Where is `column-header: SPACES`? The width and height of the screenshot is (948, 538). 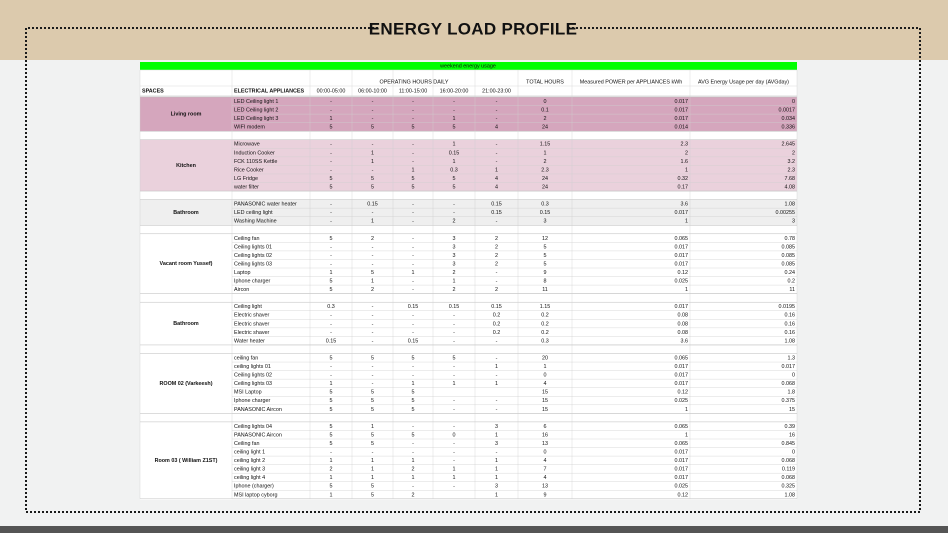
column-header: SPACES is located at coordinates (153, 91).